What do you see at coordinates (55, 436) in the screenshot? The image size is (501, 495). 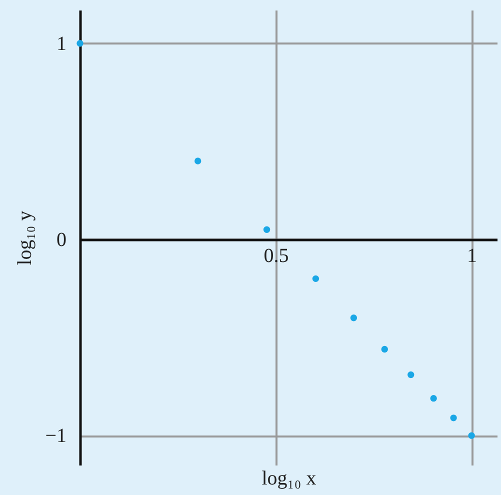 I see `y-tick-label: −1` at bounding box center [55, 436].